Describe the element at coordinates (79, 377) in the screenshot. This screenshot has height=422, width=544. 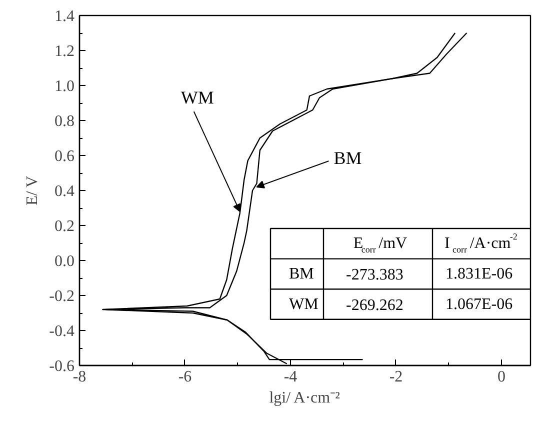
I see `x-tick-label: -8` at that location.